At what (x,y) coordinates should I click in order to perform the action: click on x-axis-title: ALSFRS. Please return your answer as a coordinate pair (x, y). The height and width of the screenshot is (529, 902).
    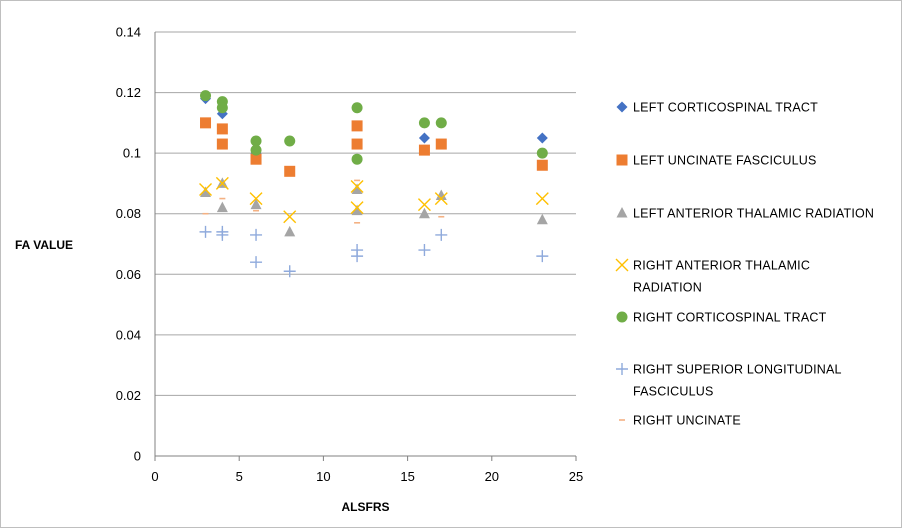
    Looking at the image, I should click on (366, 507).